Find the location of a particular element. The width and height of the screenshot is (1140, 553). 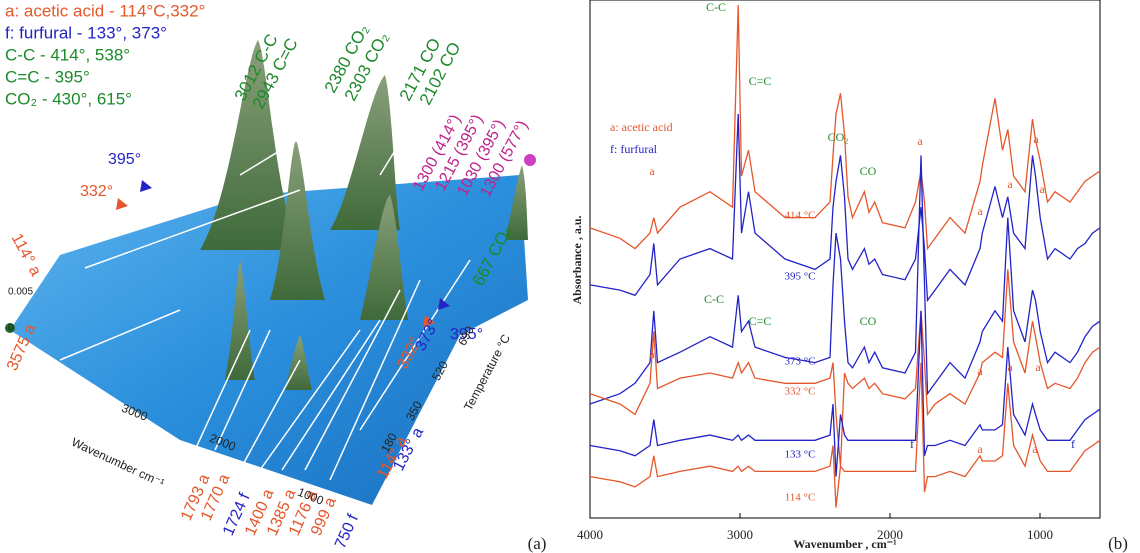

x-axis-label: Wavenumber cm⁻¹ is located at coordinates (117, 462).